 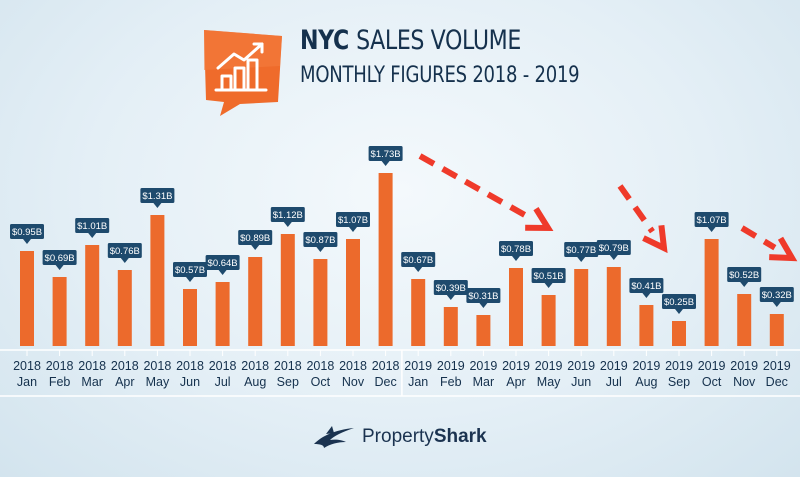 I want to click on data-label: $0.32B, so click(x=776, y=297).